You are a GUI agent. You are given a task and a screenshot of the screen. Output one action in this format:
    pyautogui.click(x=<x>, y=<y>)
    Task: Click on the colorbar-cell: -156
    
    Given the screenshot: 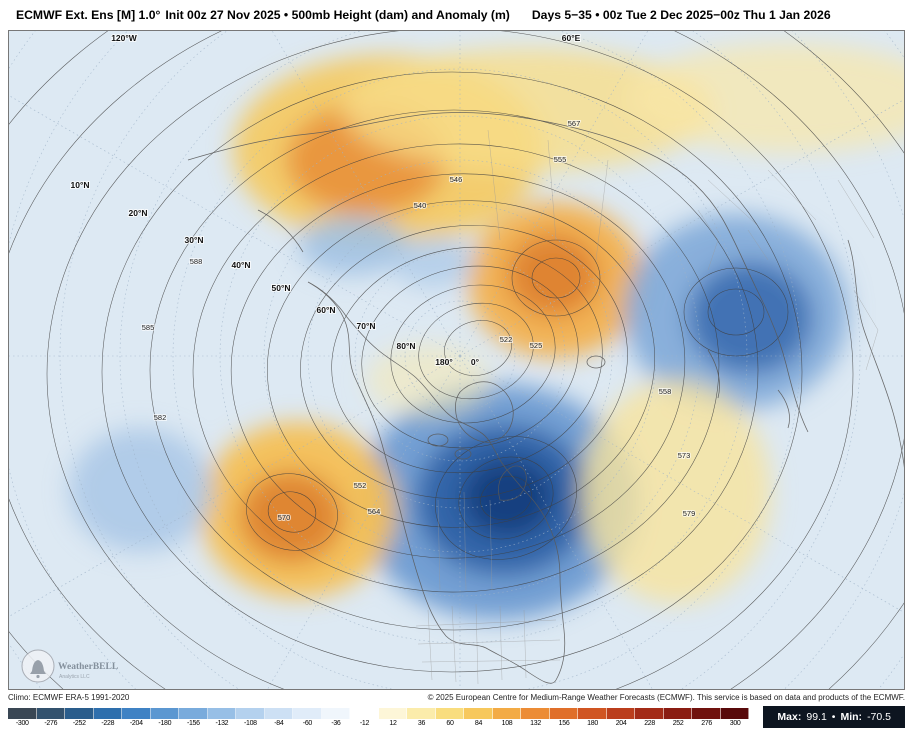 What is the action you would take?
    pyautogui.click(x=193, y=717)
    